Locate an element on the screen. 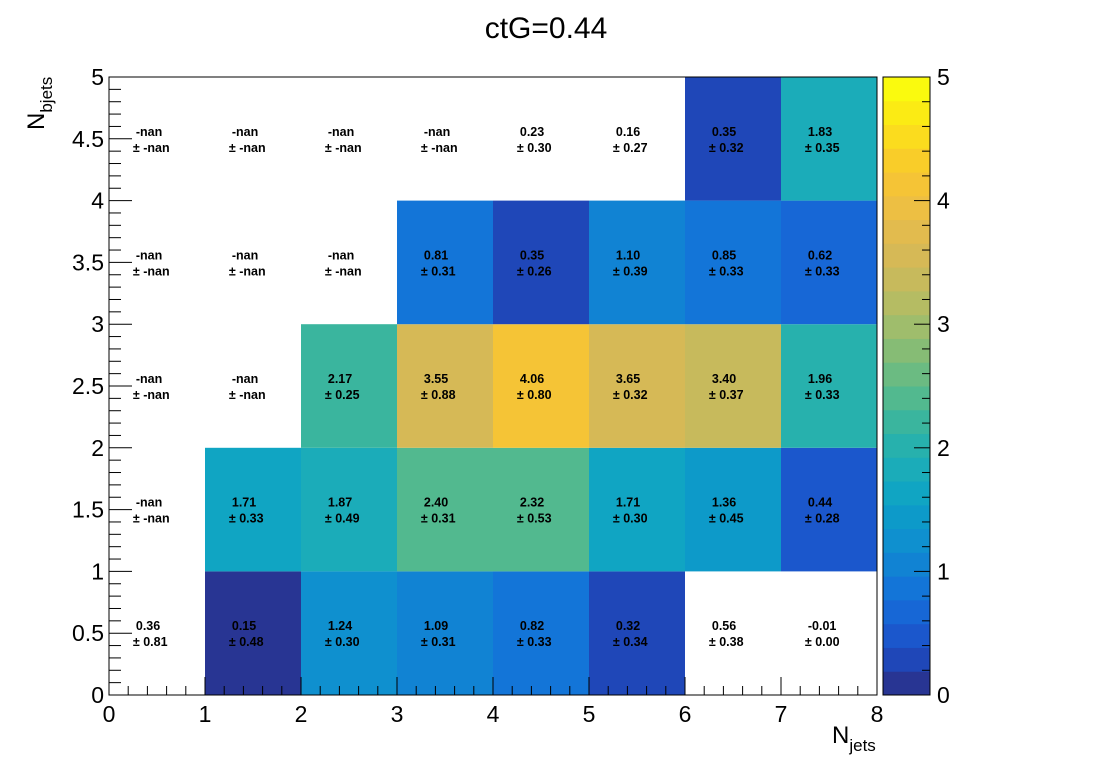 This screenshot has width=1096, height=777. cell-value-label: 1.83 is located at coordinates (820, 132).